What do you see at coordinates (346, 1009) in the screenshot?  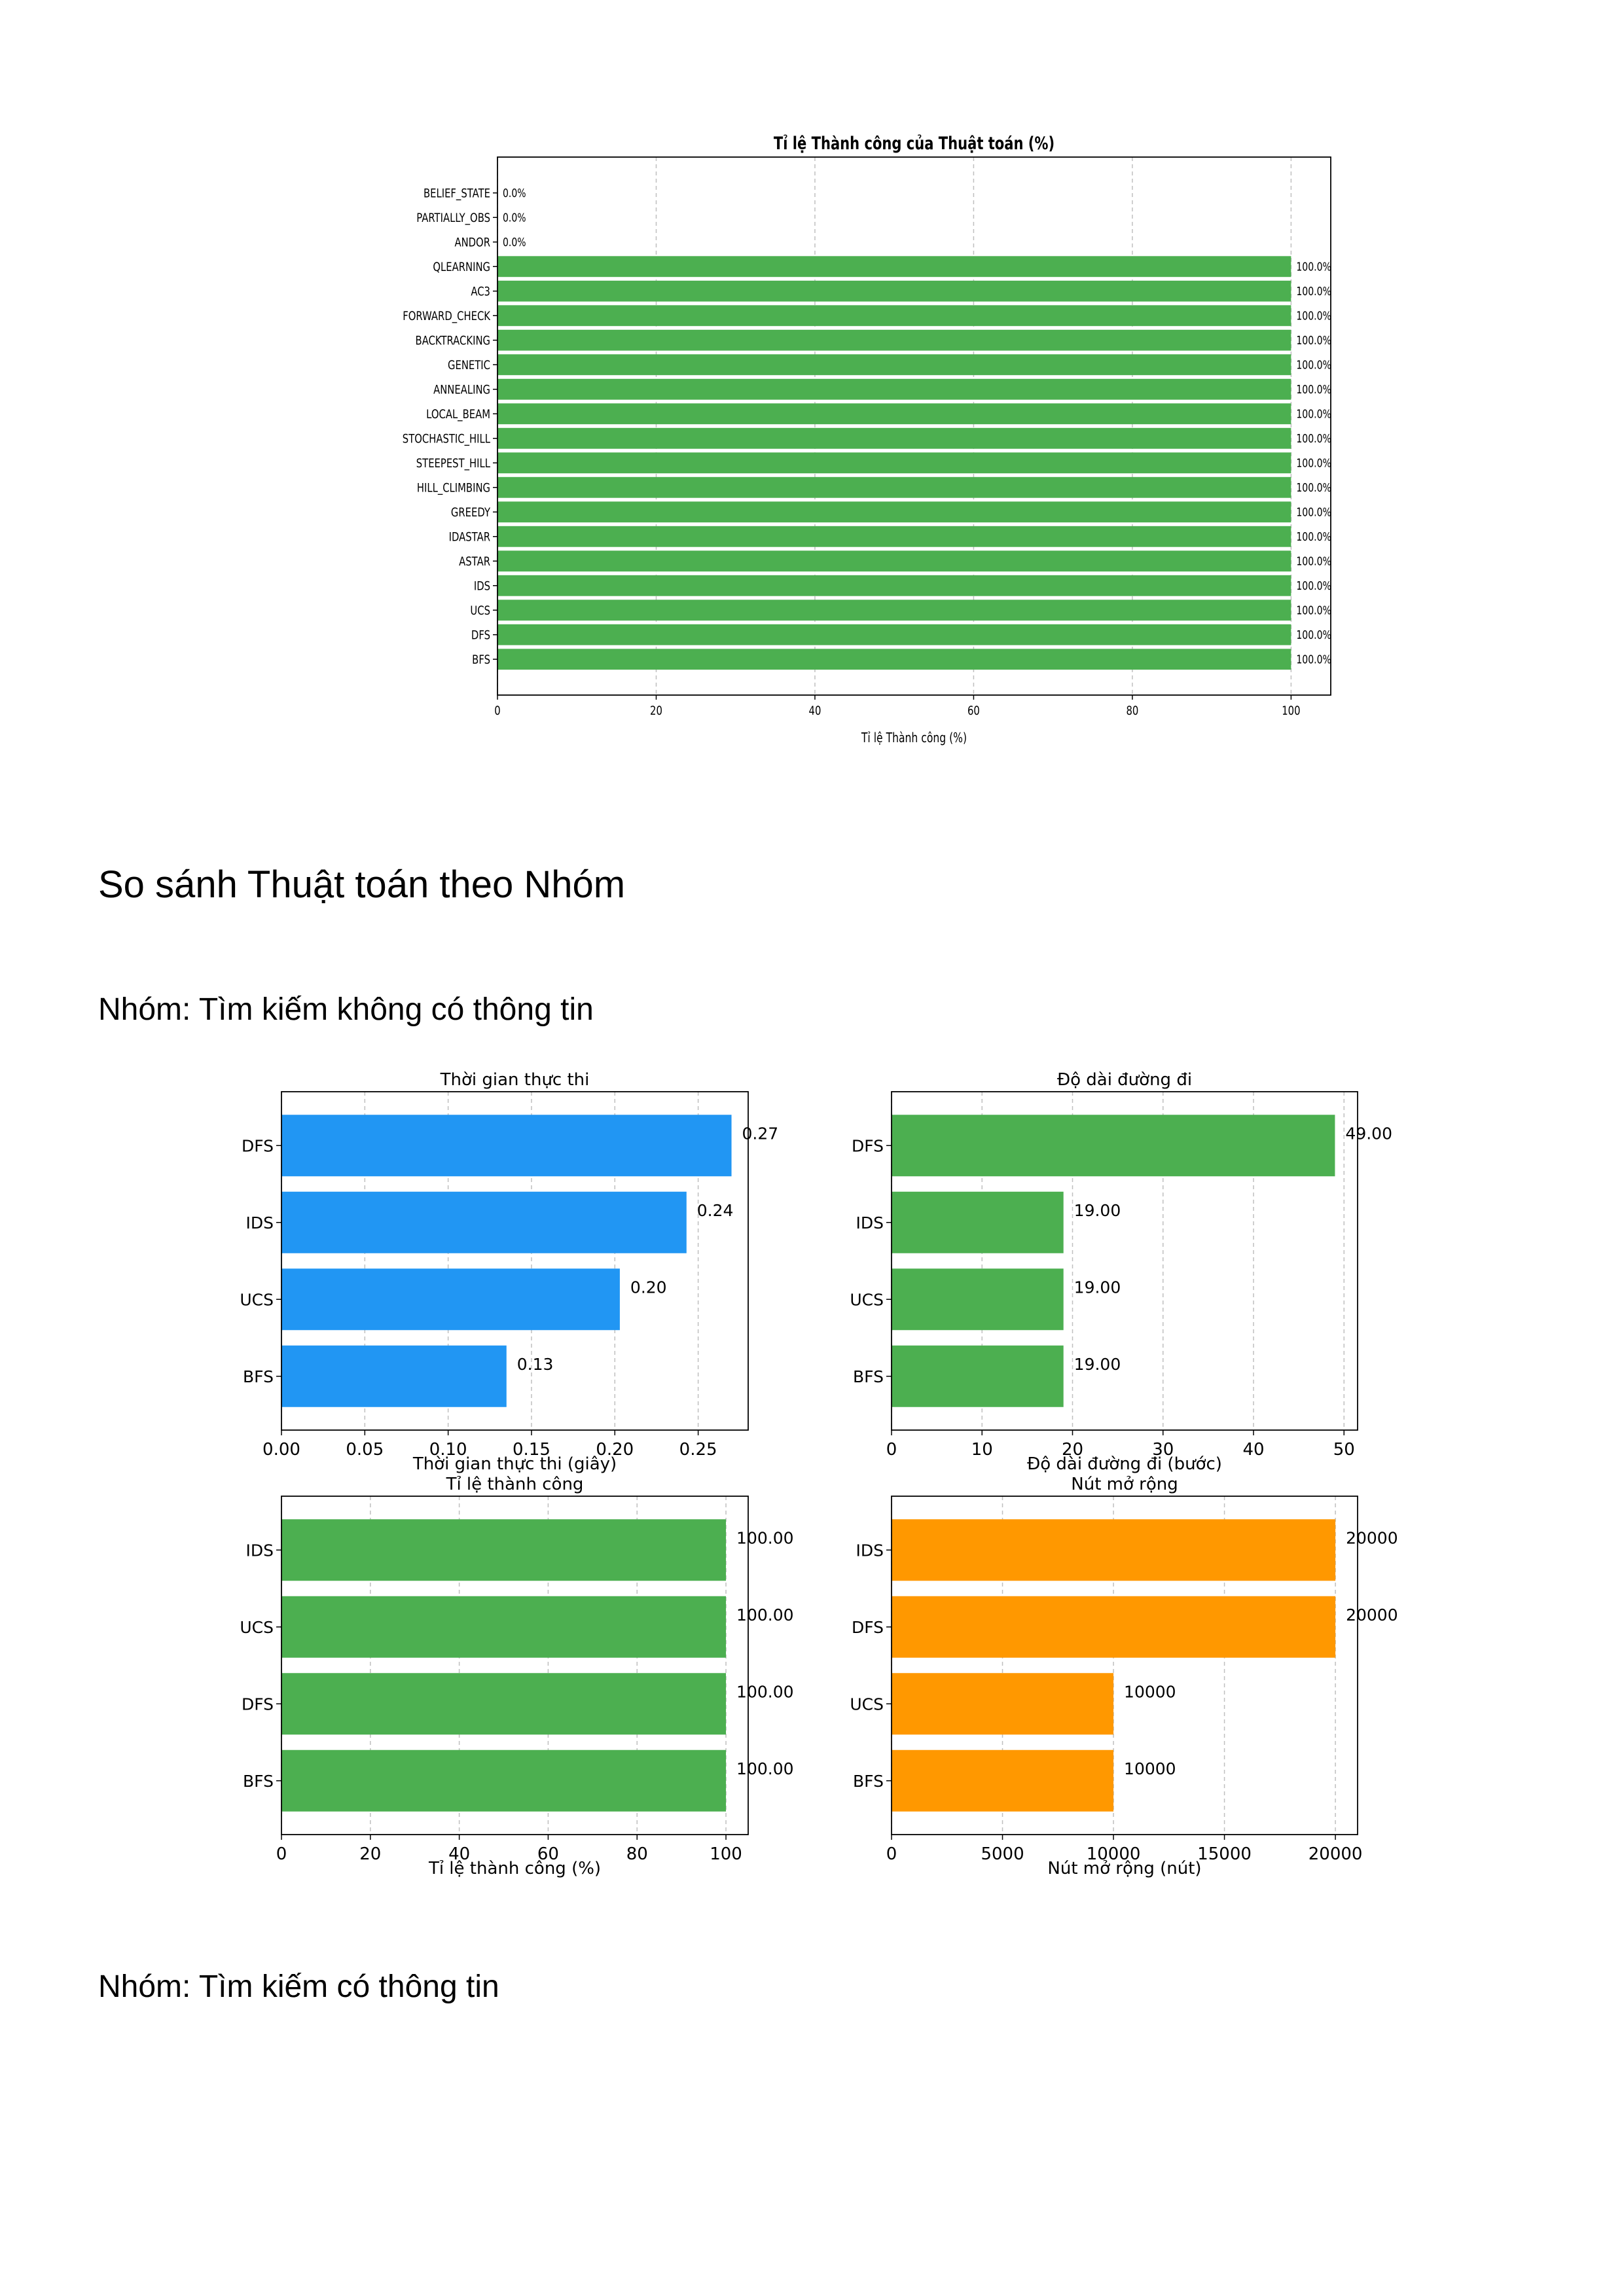 I see `group-uninformed-title: Nhóm: Tìm kiếm không có thông tin` at bounding box center [346, 1009].